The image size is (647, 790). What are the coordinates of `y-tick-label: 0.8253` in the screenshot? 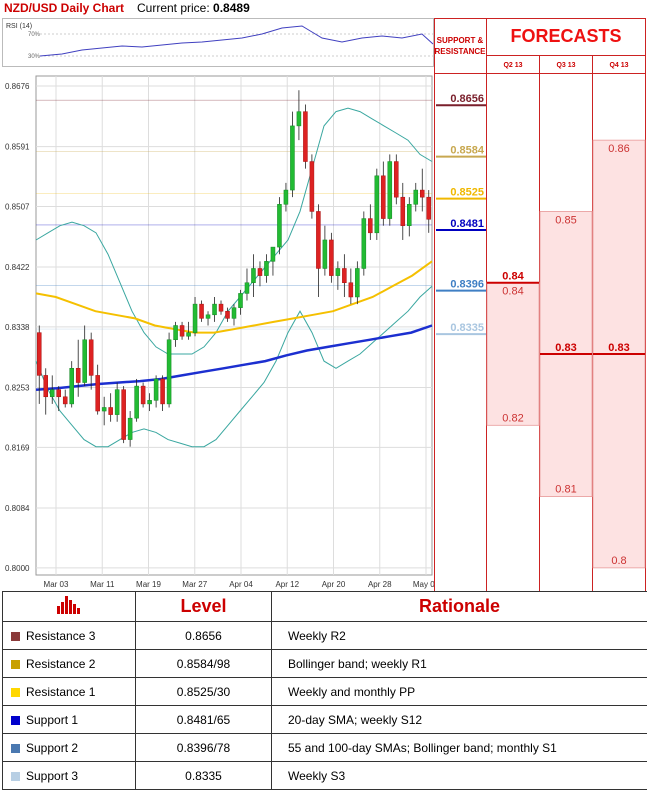 It's located at (17, 388).